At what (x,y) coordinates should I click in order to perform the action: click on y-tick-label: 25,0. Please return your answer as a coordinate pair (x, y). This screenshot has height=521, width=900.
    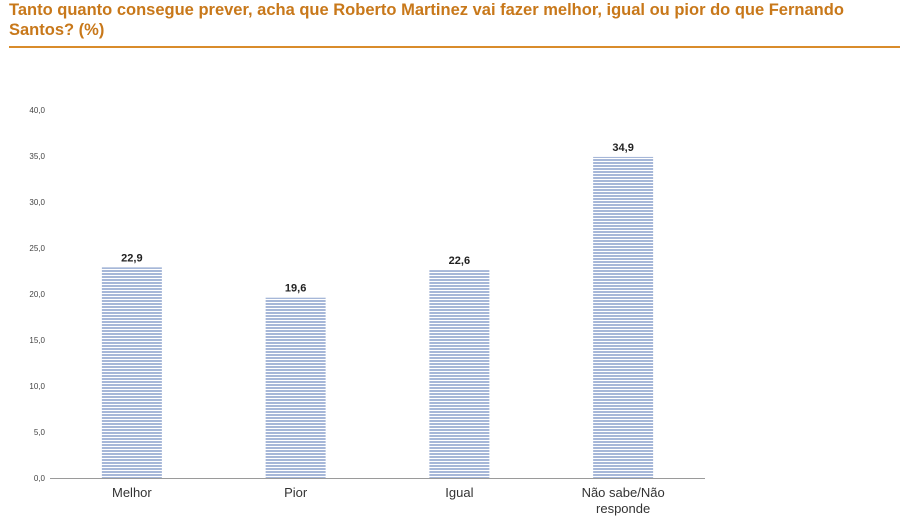
    Looking at the image, I should click on (37, 248).